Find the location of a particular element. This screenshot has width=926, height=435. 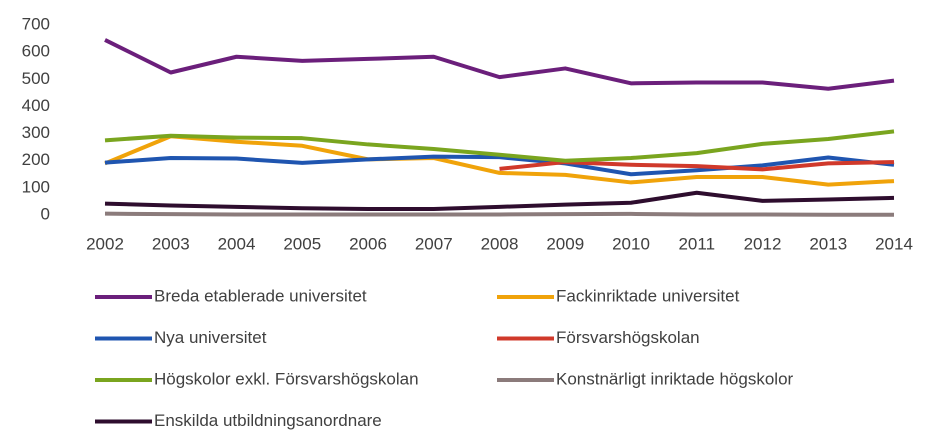

x-tick-label: 2002 is located at coordinates (105, 243).